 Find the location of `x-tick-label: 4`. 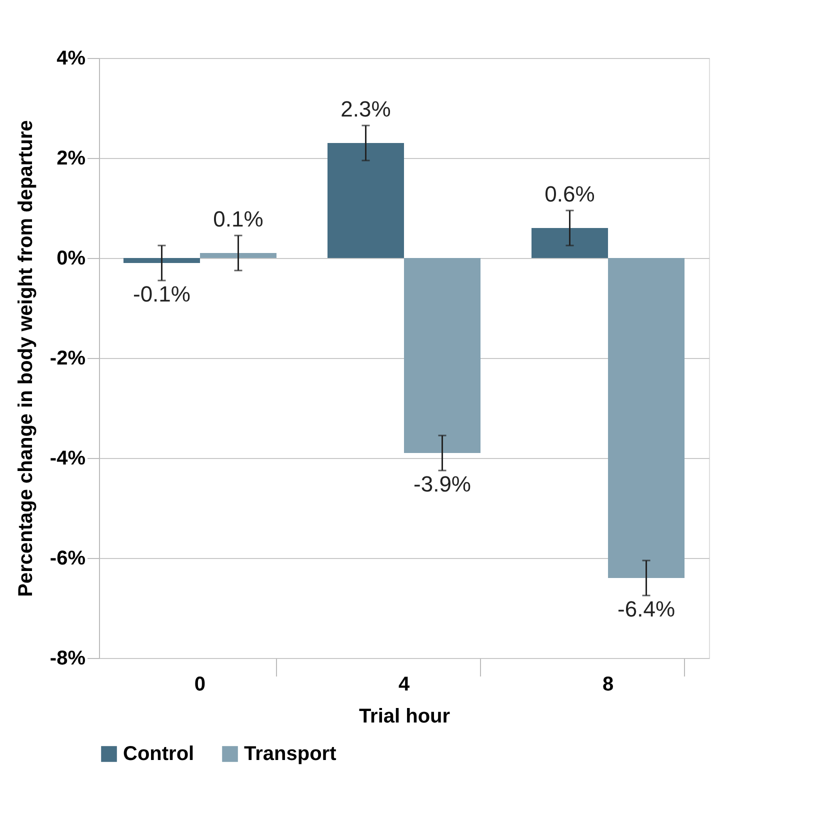

x-tick-label: 4 is located at coordinates (404, 685).